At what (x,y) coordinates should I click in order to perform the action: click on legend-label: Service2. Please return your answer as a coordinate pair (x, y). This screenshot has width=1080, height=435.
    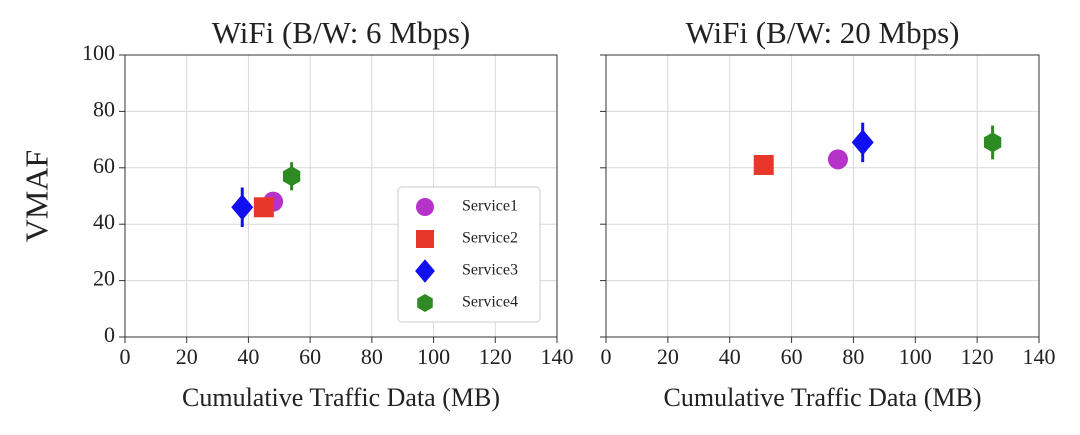
    Looking at the image, I should click on (490, 238).